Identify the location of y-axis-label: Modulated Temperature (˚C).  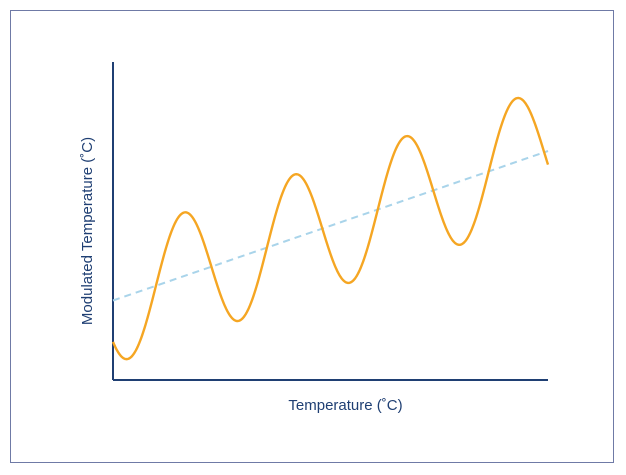
(87, 231).